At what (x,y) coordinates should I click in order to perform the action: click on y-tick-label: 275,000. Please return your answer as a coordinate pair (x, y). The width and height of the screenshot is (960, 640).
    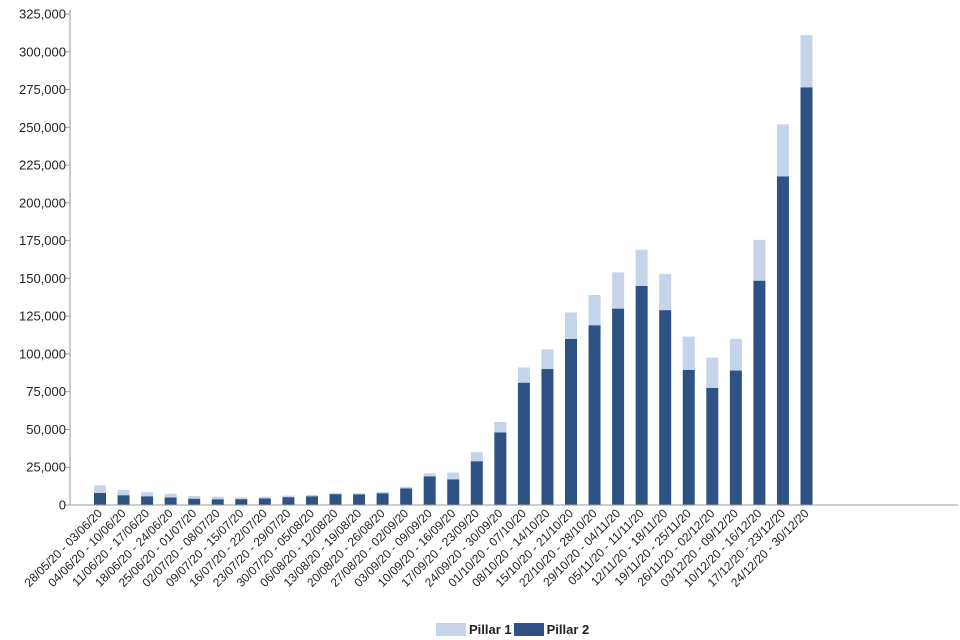
    Looking at the image, I should click on (42, 89).